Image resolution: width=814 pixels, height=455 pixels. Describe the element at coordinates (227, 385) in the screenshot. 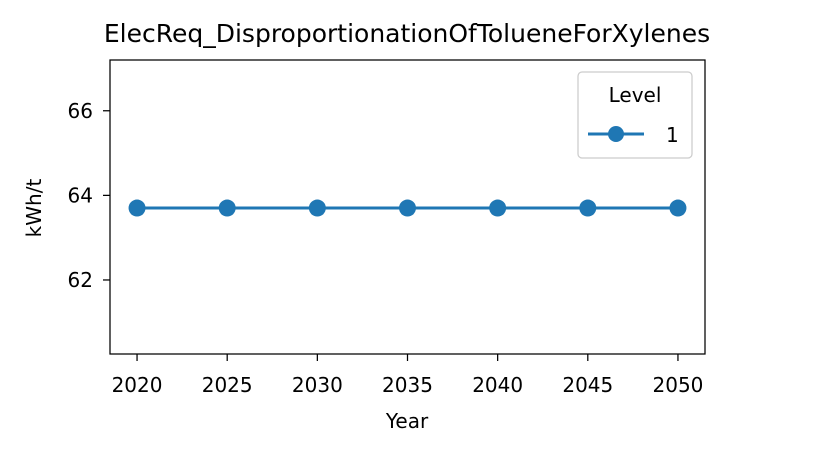

I see `x-tick-label: 2025` at that location.